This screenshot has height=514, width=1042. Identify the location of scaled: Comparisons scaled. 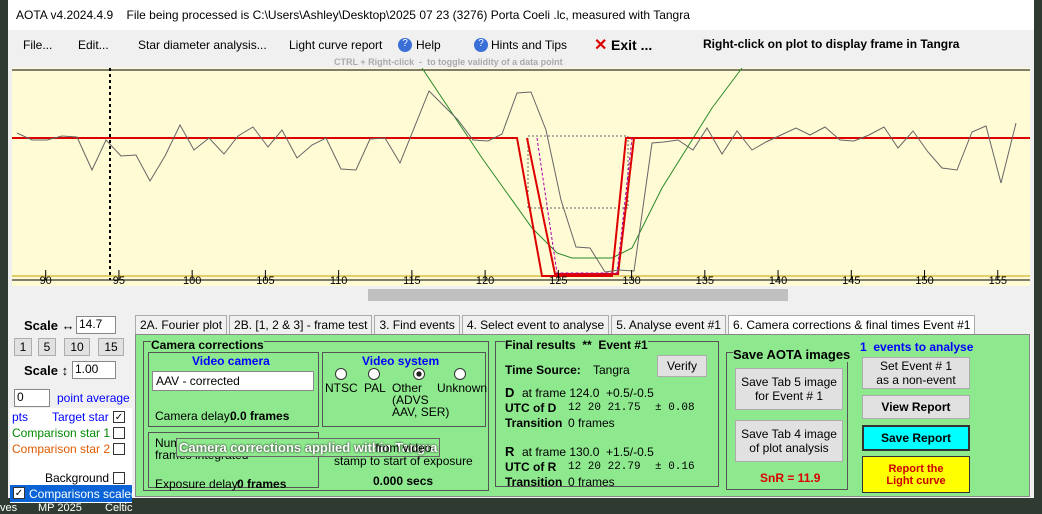
(83, 494).